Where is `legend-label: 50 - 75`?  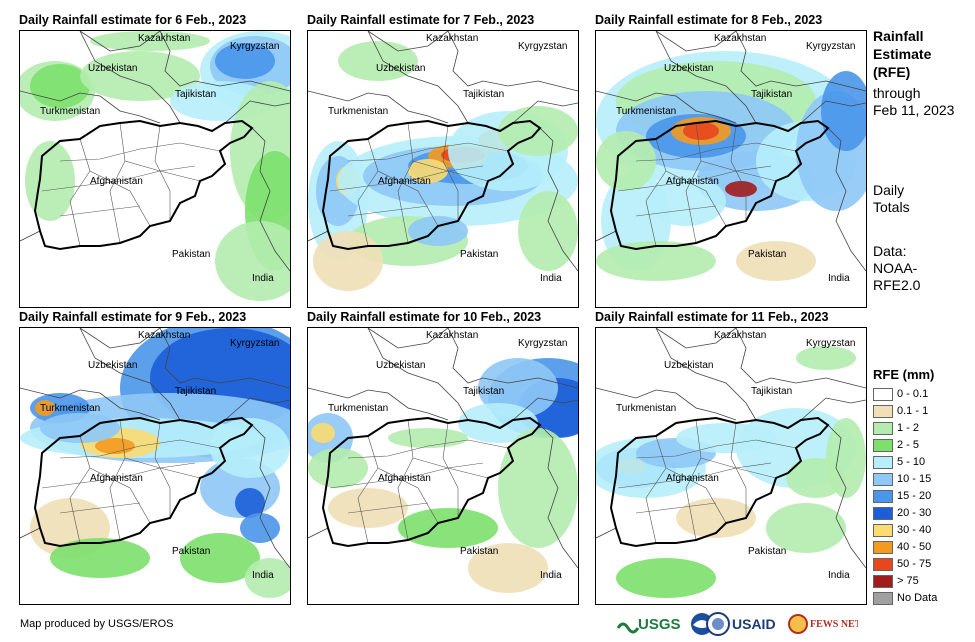 legend-label: 50 - 75 is located at coordinates (914, 564).